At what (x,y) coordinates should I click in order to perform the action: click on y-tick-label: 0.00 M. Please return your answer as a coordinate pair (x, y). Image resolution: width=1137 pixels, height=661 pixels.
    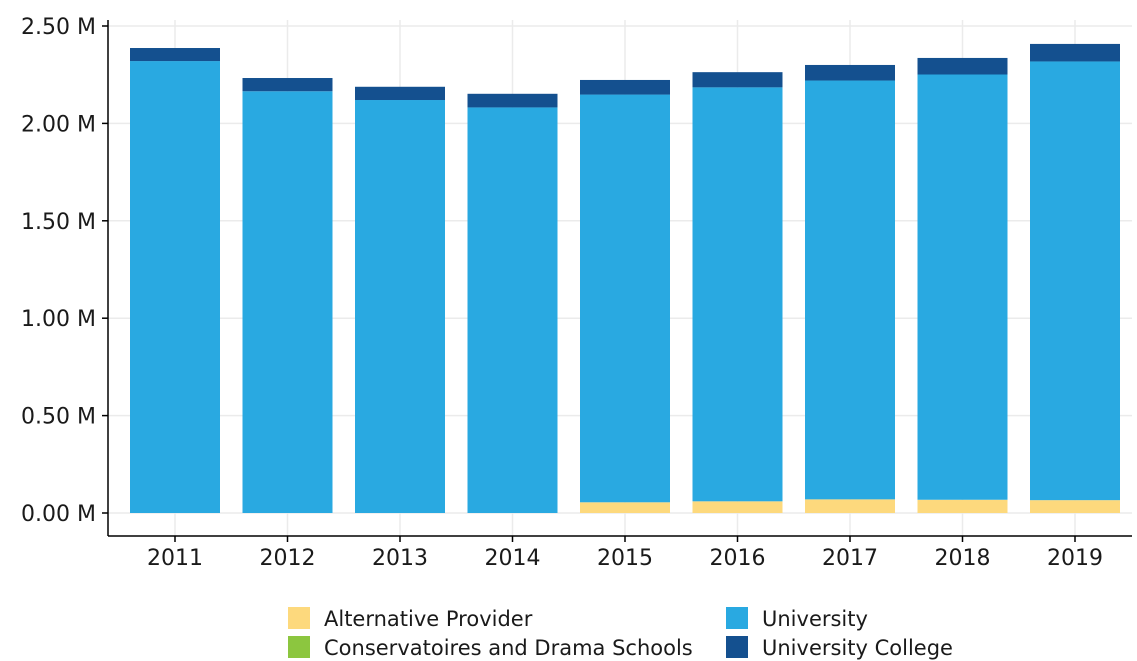
    Looking at the image, I should click on (58, 514).